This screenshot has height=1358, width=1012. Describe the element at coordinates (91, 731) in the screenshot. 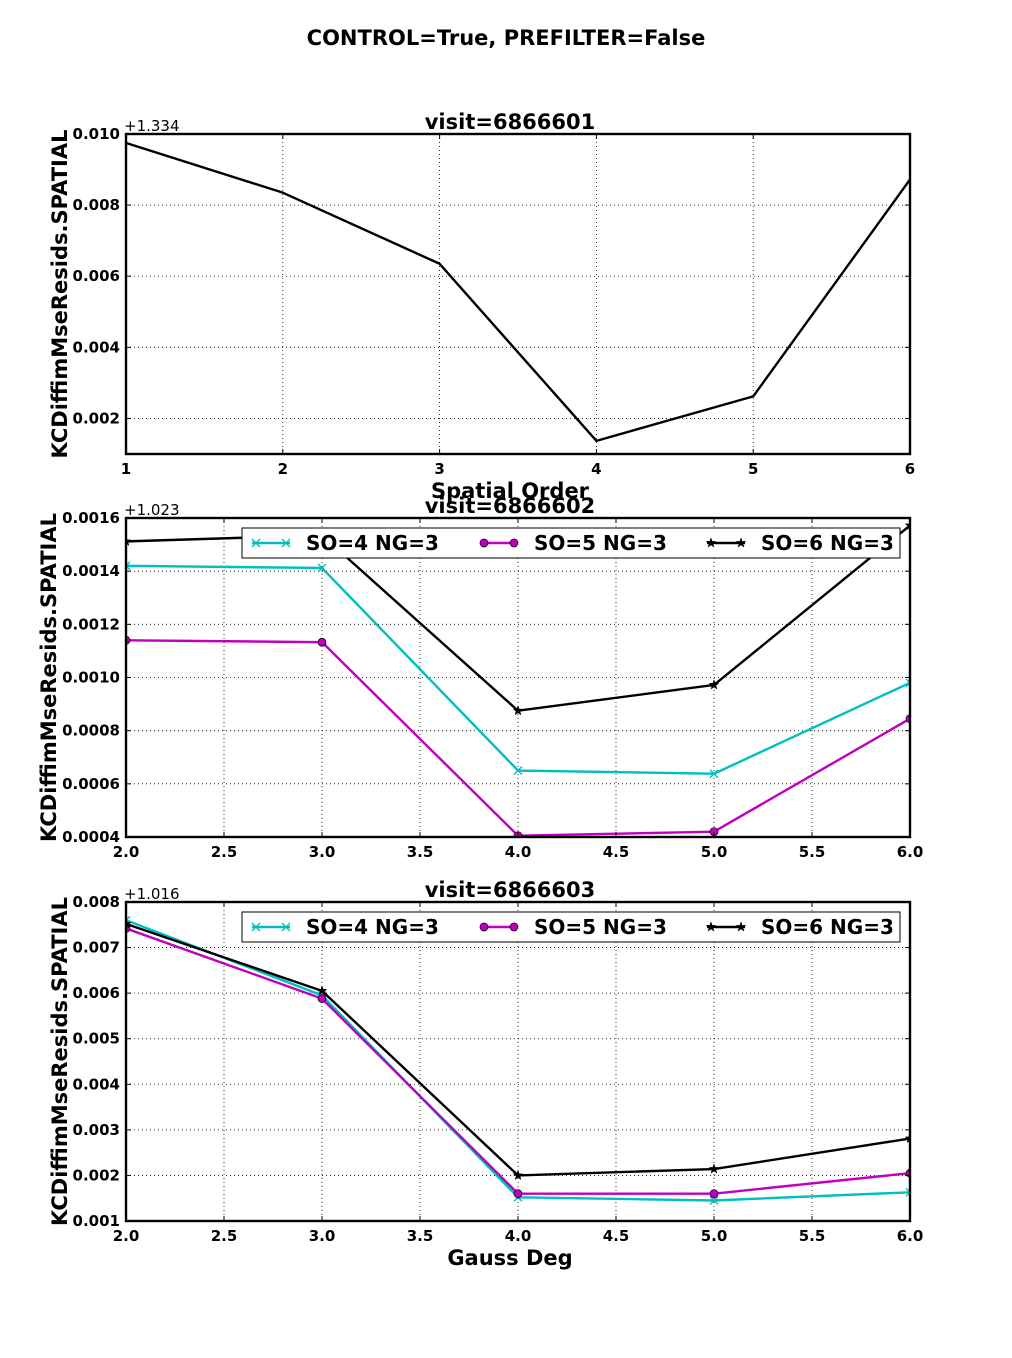

I see `y-tick-label: 0.0008` at that location.